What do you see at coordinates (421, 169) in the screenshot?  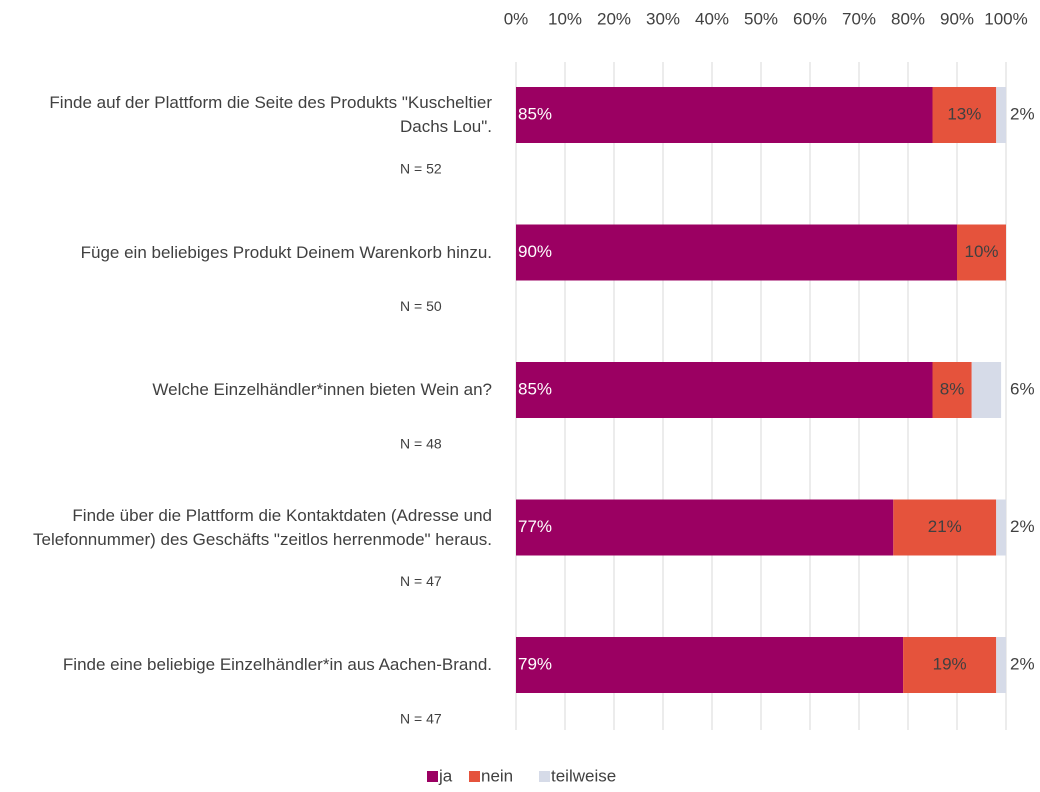 I see `sample-size: N = 52` at bounding box center [421, 169].